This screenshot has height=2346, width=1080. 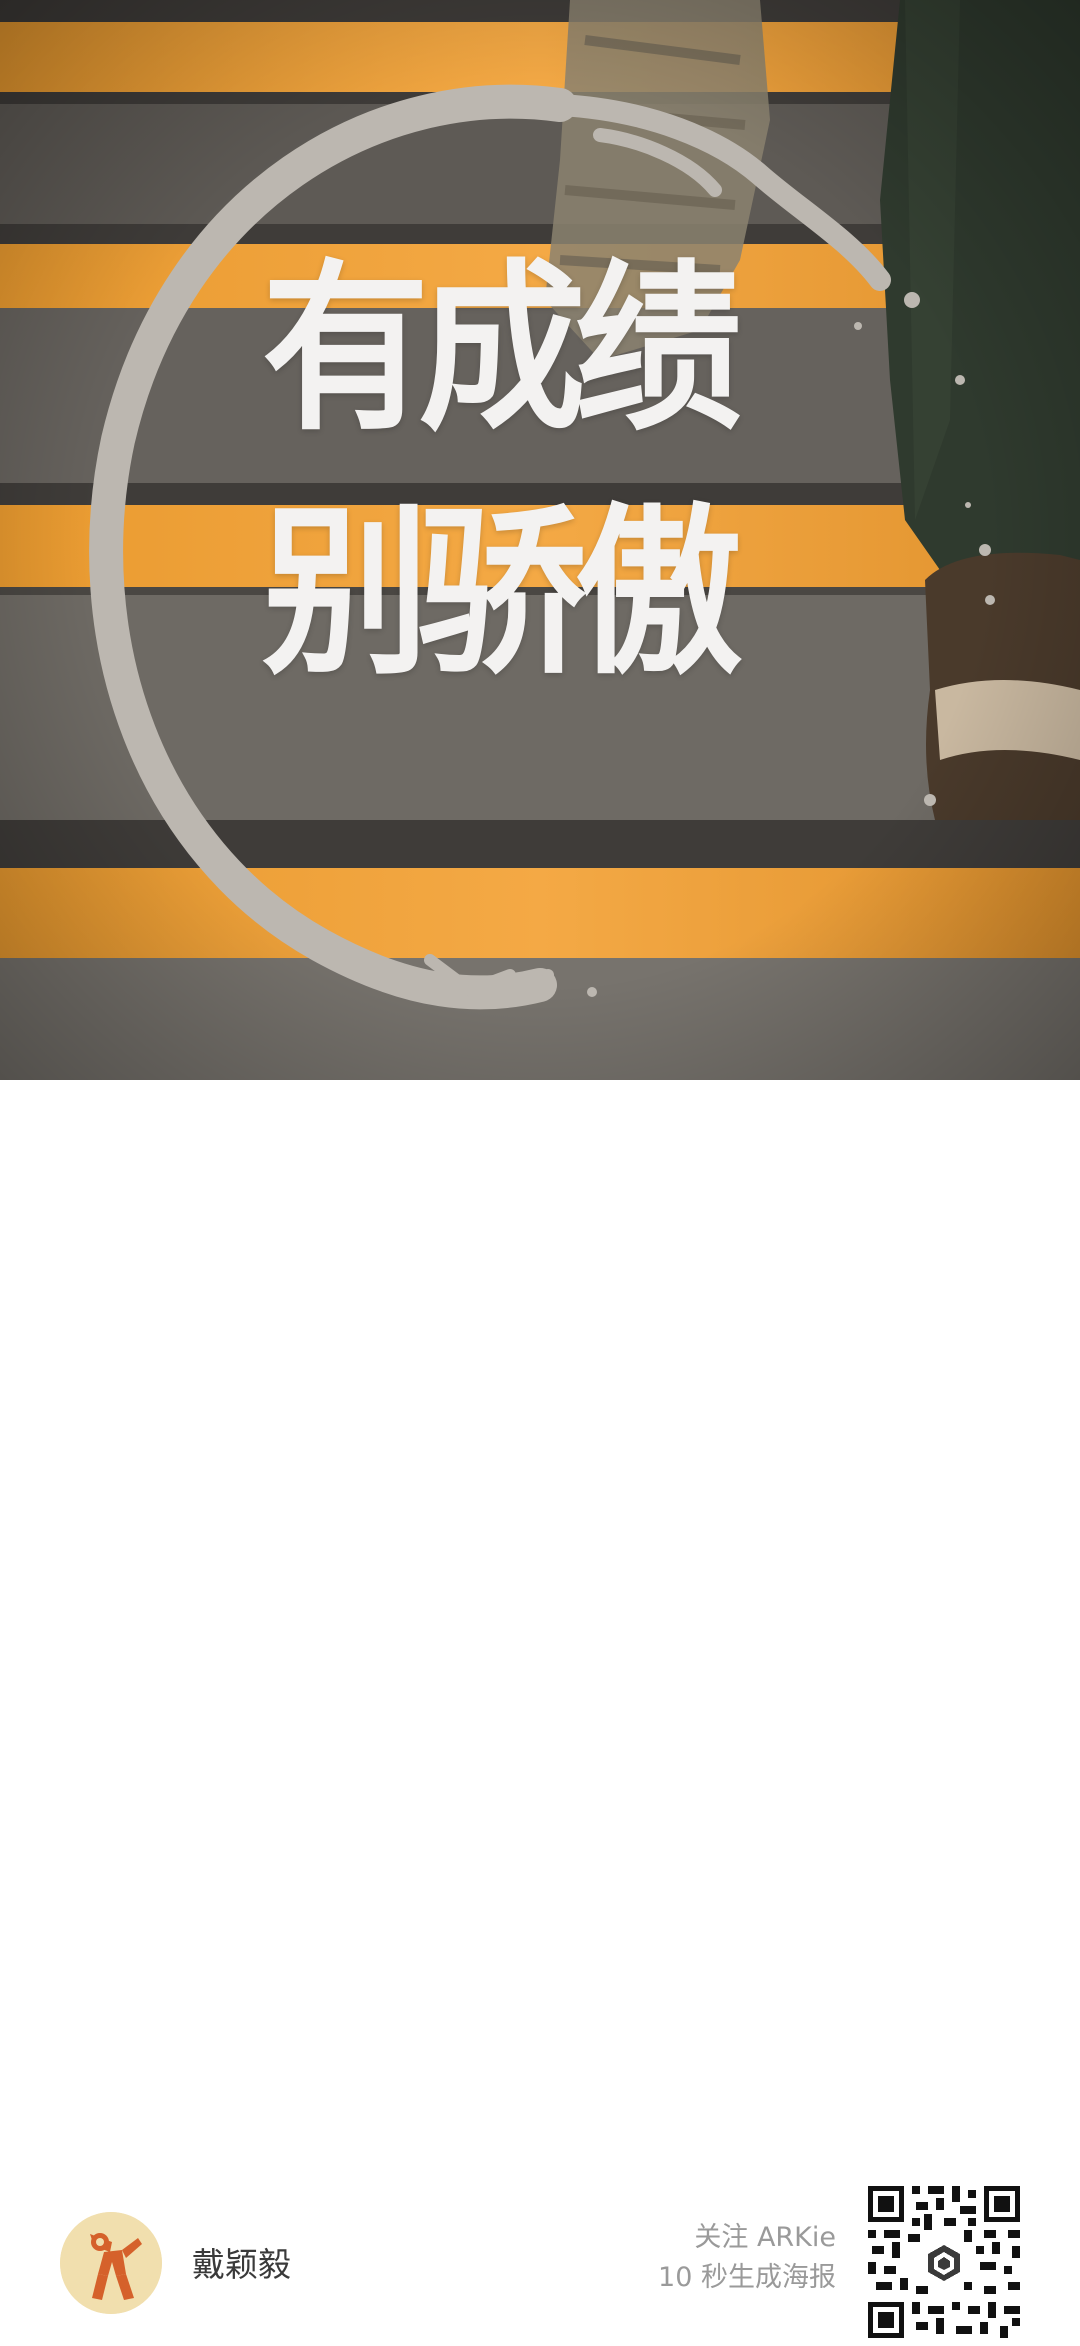 What do you see at coordinates (944, 2262) in the screenshot?
I see `qr-code-icon` at bounding box center [944, 2262].